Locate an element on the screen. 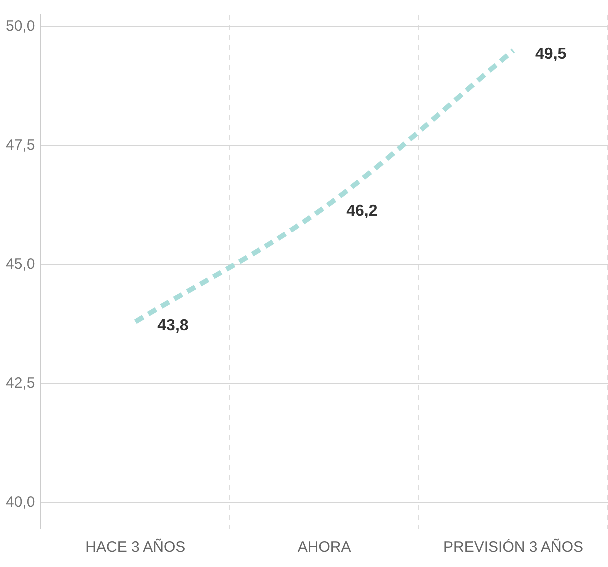  y-tick-label: 42,5 is located at coordinates (21, 383).